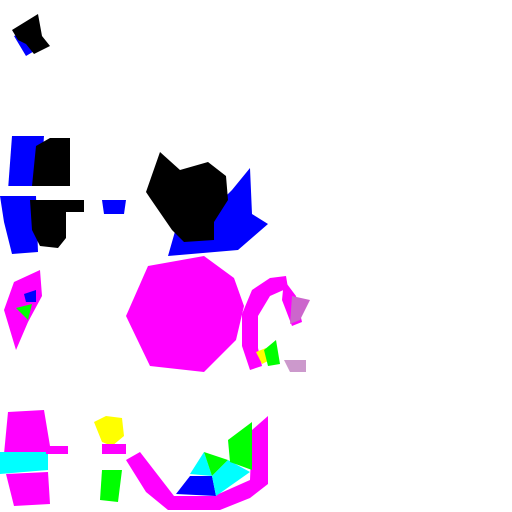 The width and height of the screenshot is (512, 512). Describe the element at coordinates (24, 463) in the screenshot. I see `shape-cyan-band` at that location.